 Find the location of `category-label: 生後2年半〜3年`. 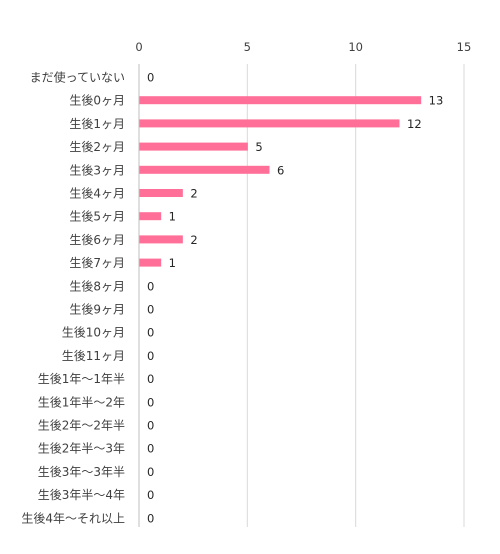

category-label: 生後2年半〜3年 is located at coordinates (81, 449).